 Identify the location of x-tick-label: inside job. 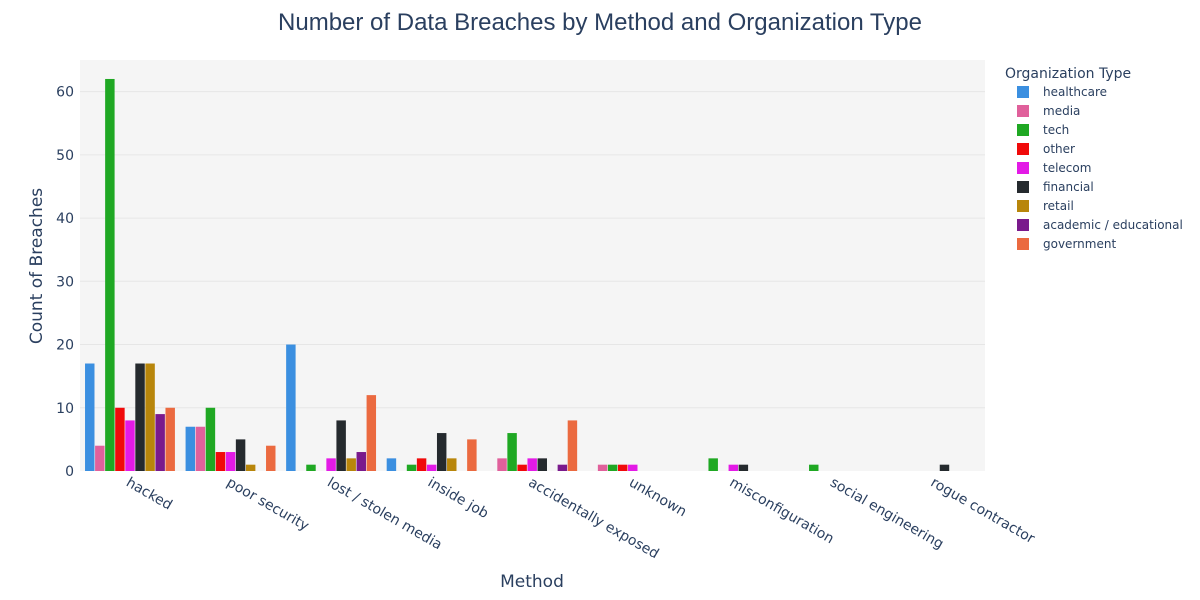
(458, 499).